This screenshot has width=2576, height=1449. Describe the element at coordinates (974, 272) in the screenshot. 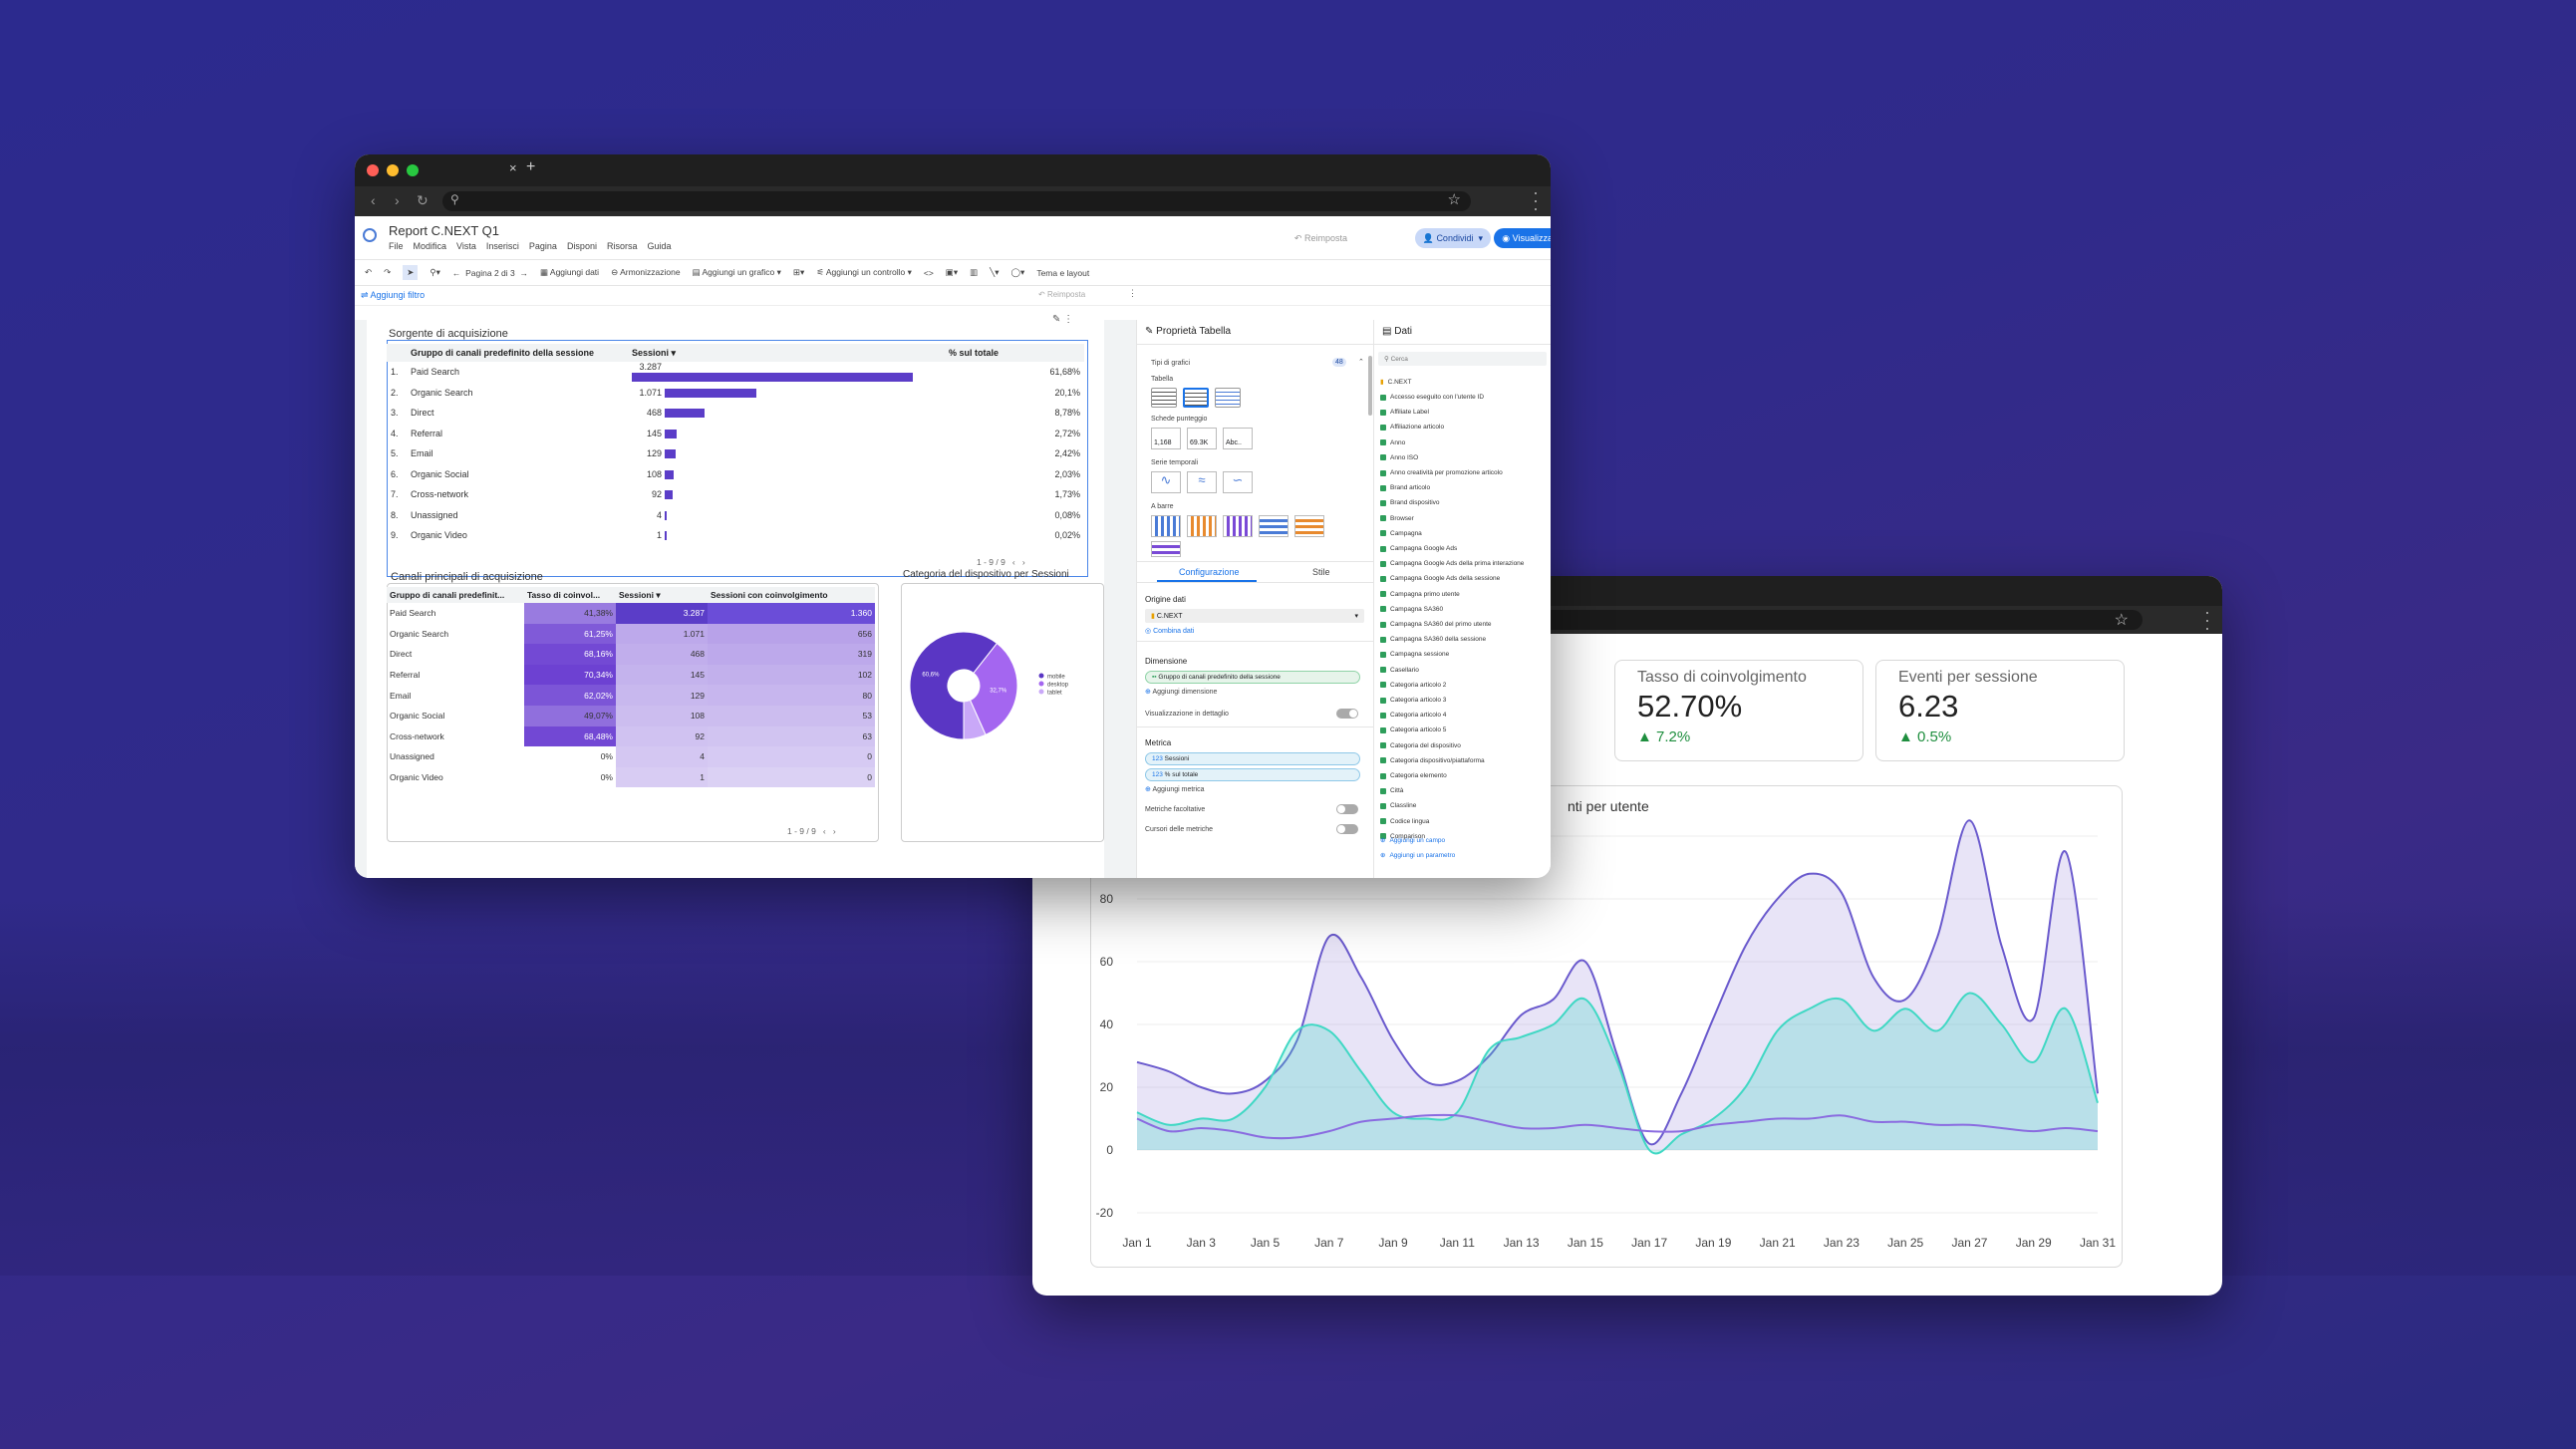

I see `text-icon: ▥` at that location.